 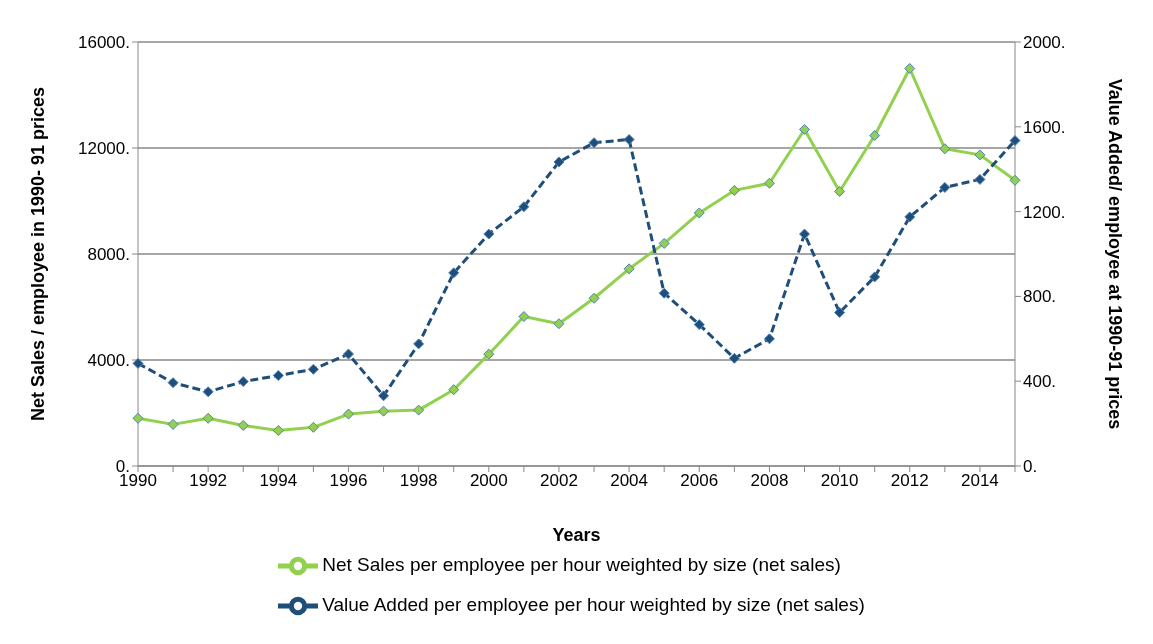 What do you see at coordinates (348, 481) in the screenshot?
I see `x-tick-label: 1996` at bounding box center [348, 481].